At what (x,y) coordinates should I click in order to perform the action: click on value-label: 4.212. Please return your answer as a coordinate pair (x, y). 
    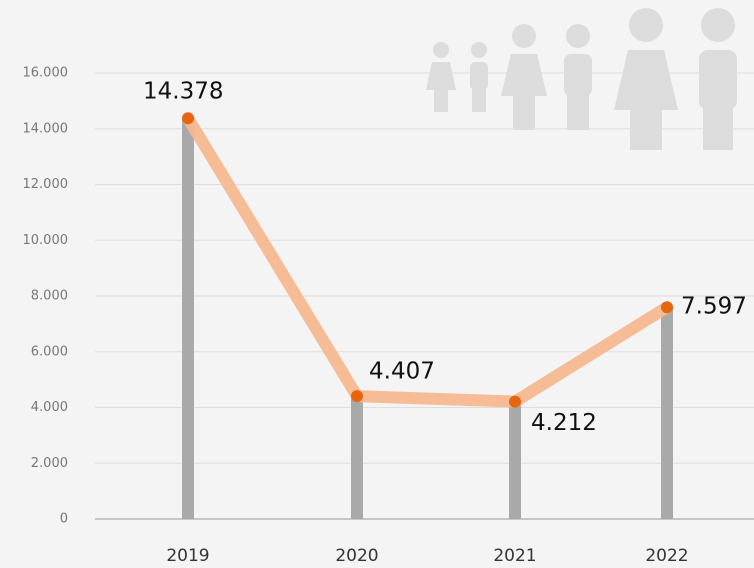
    Looking at the image, I should click on (564, 423).